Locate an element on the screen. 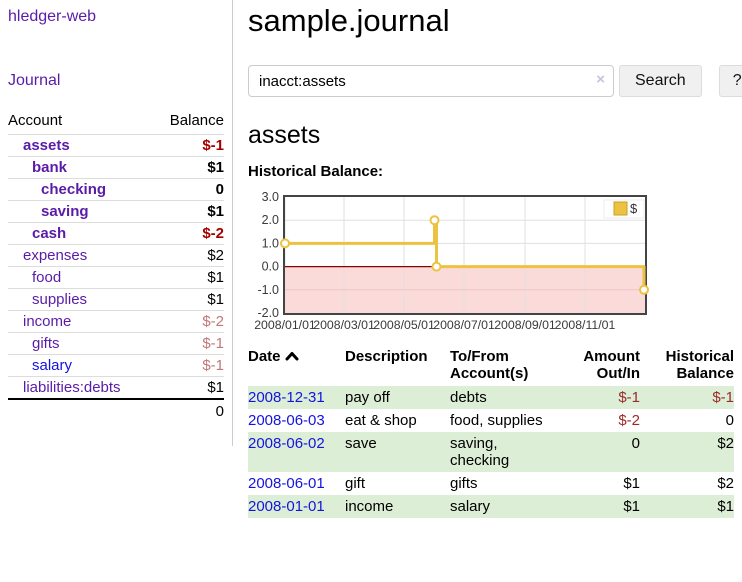 This screenshot has width=742, height=582. account-link: gifts is located at coordinates (46, 343).